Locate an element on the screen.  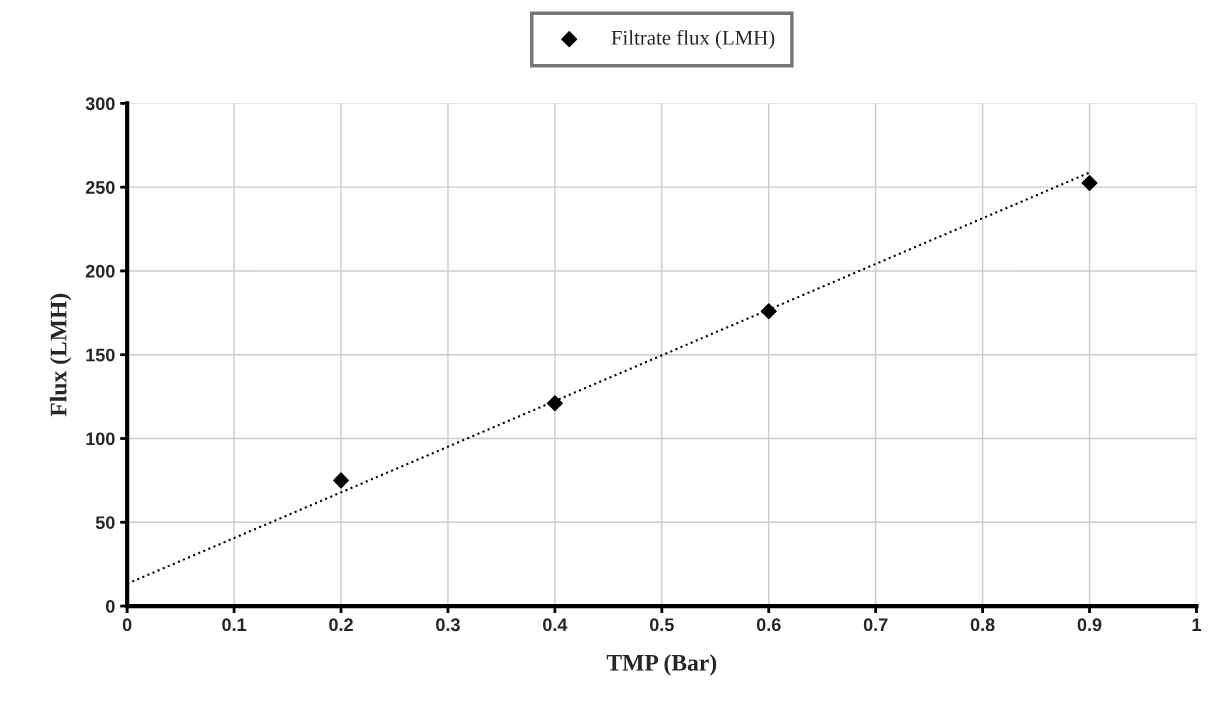
legend-label: Filtrate flux (LMH) is located at coordinates (693, 39).